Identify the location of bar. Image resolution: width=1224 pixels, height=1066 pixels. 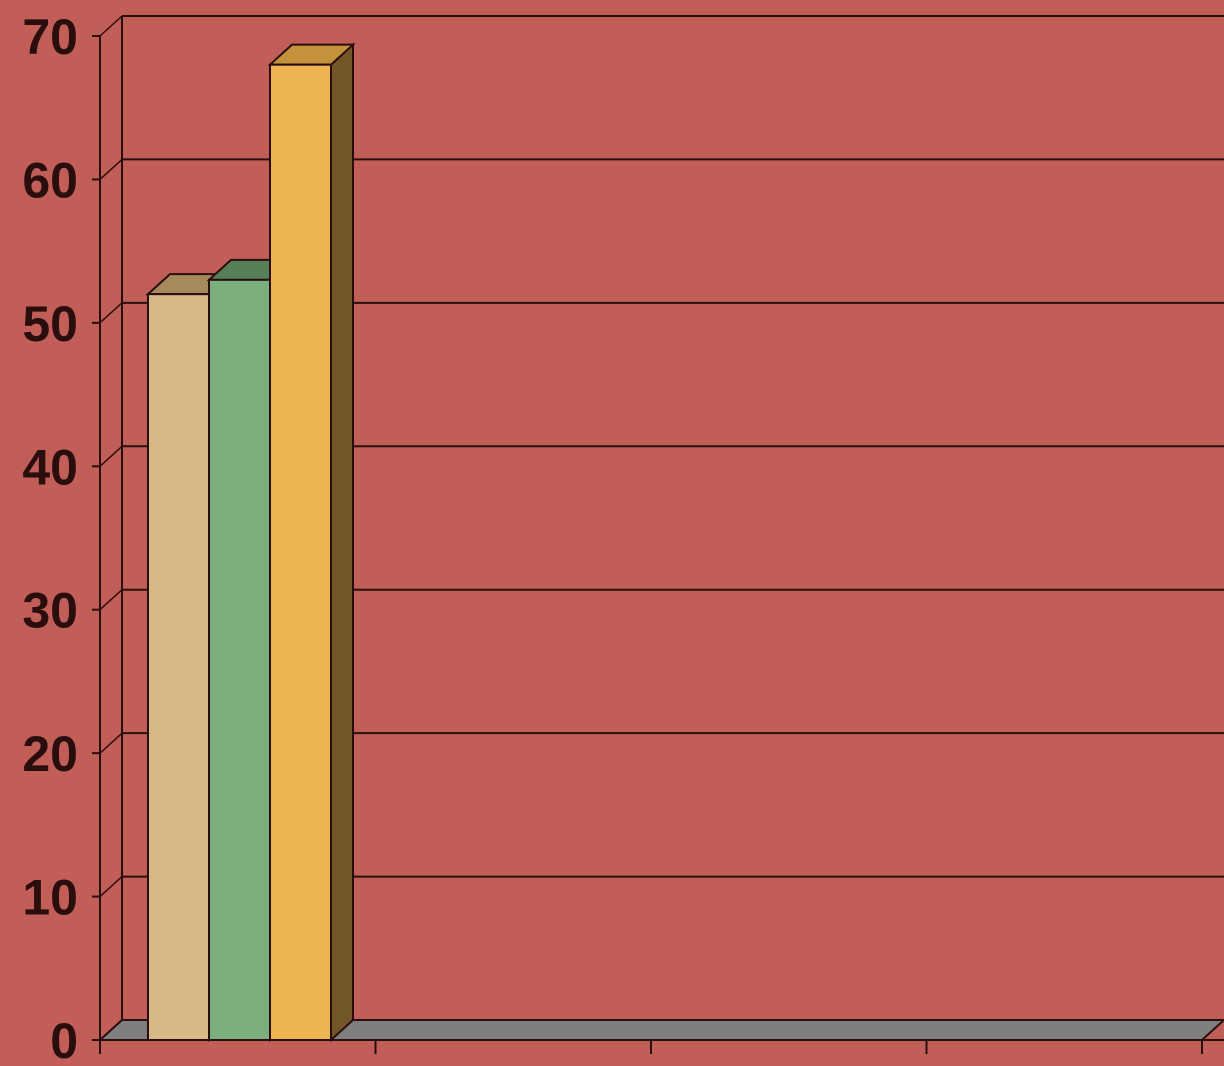
(311, 542).